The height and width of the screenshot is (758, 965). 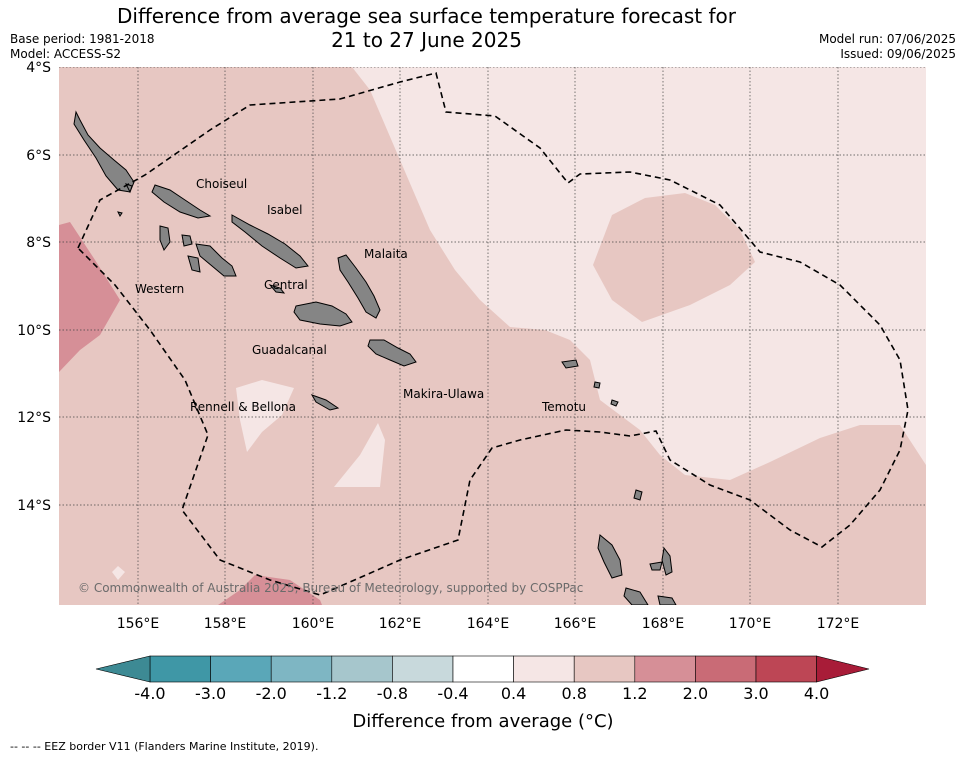 What do you see at coordinates (386, 254) in the screenshot?
I see `label-malaita: Malaita` at bounding box center [386, 254].